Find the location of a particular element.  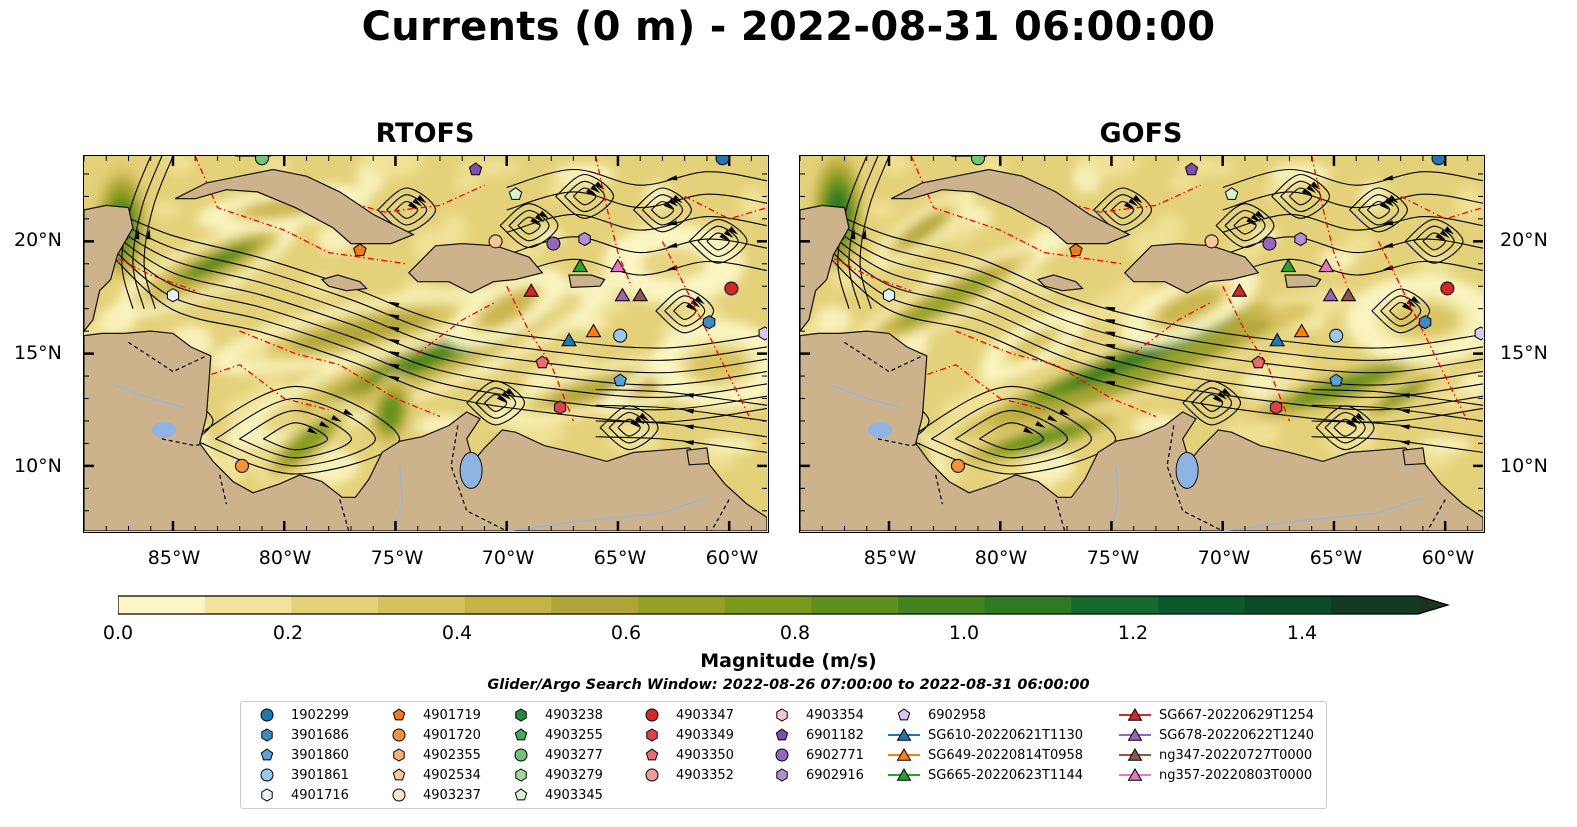

legend-item: 4903279 is located at coordinates (553, 775).